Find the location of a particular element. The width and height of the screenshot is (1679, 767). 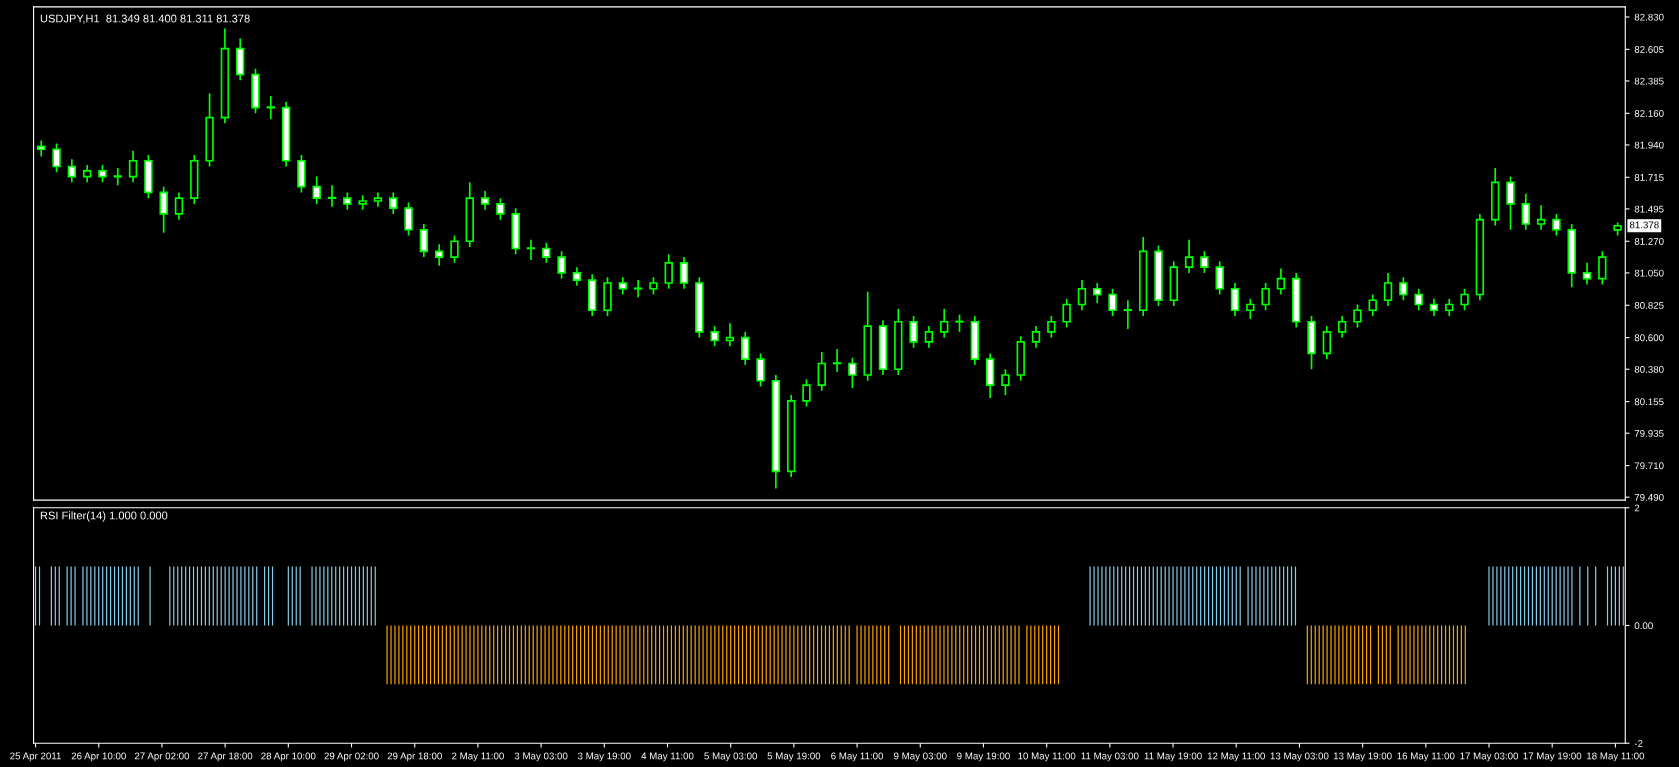

x-tick-label: 13 May 19:00 is located at coordinates (1362, 757).